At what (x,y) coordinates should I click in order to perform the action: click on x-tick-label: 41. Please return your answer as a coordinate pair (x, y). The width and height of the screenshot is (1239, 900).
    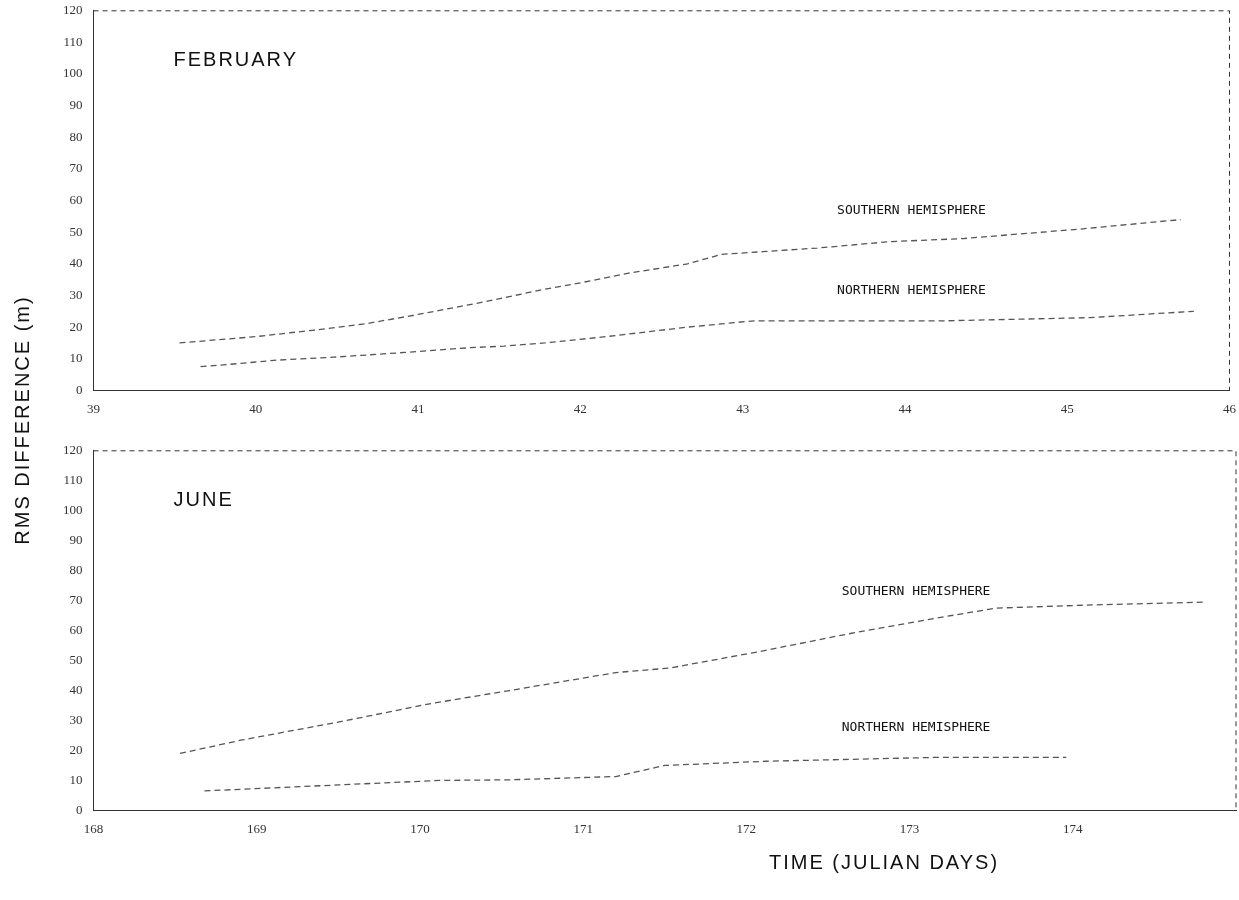
    Looking at the image, I should click on (418, 408).